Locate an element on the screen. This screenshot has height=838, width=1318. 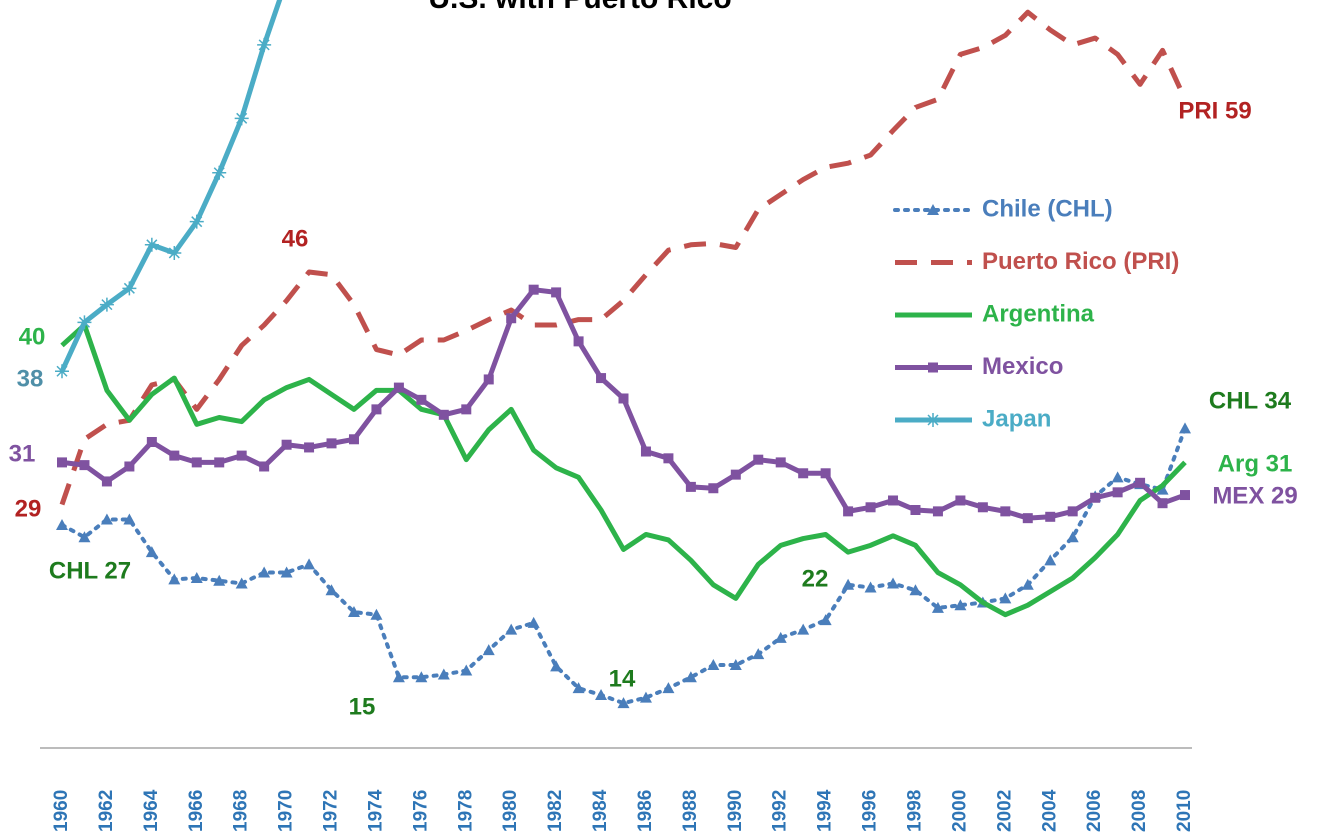
x-tick-label: 1994 is located at coordinates (825, 810).